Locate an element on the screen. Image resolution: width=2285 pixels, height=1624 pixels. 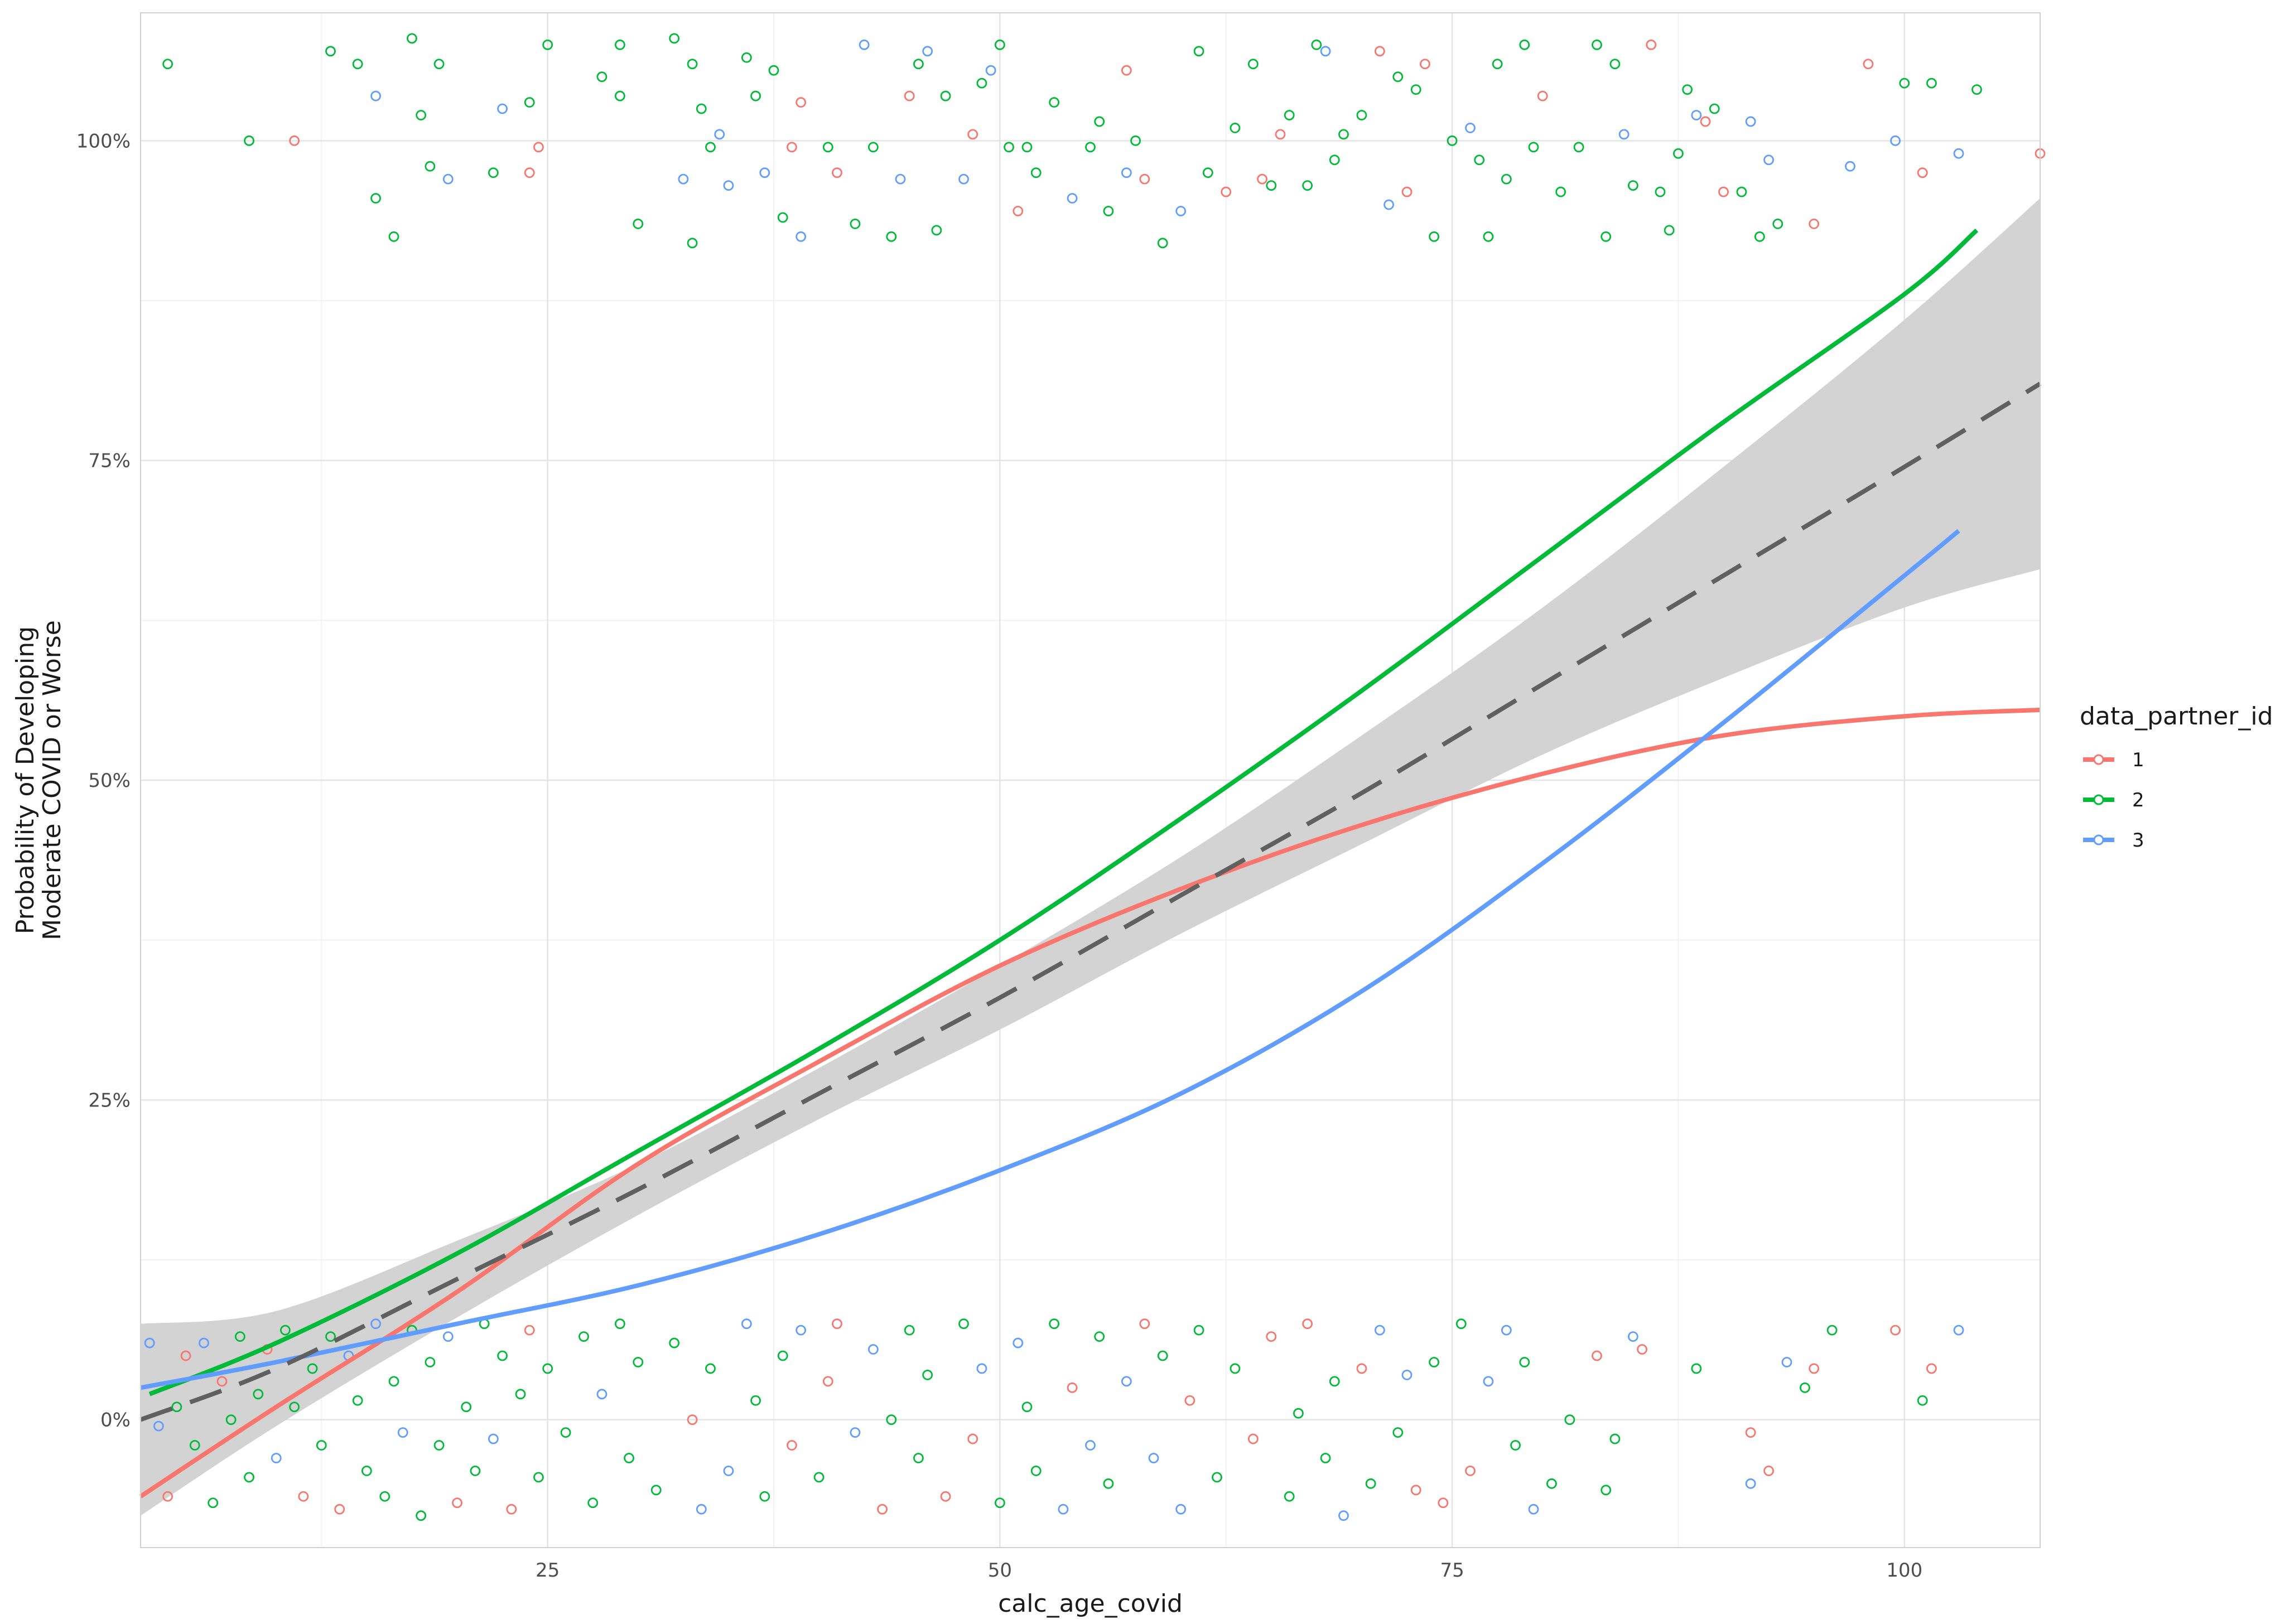
x-tick-label: 25 is located at coordinates (548, 1570).